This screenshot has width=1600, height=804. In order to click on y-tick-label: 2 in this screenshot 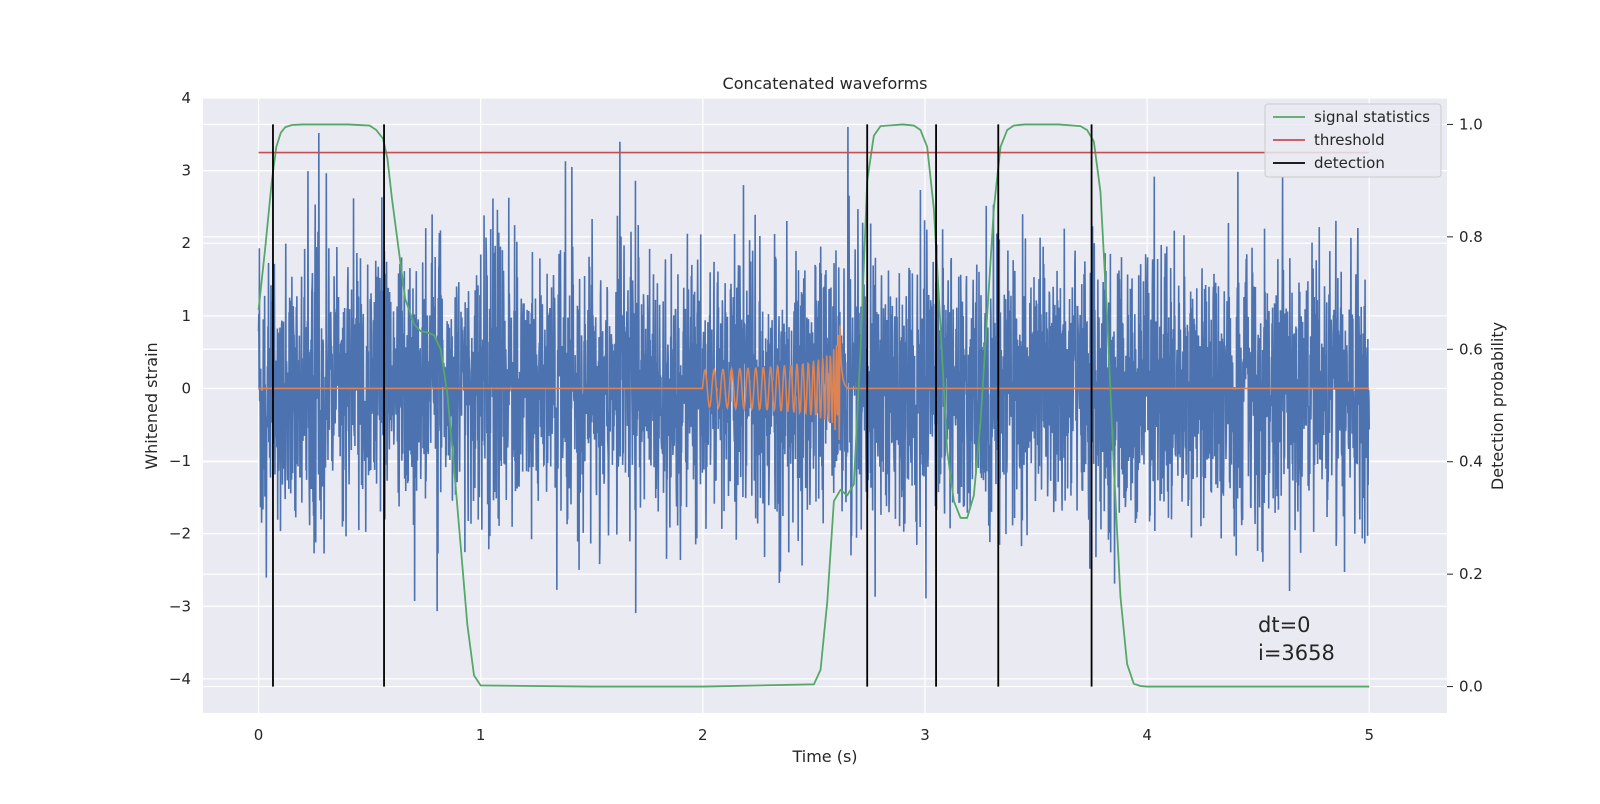, I will do `click(186, 243)`.